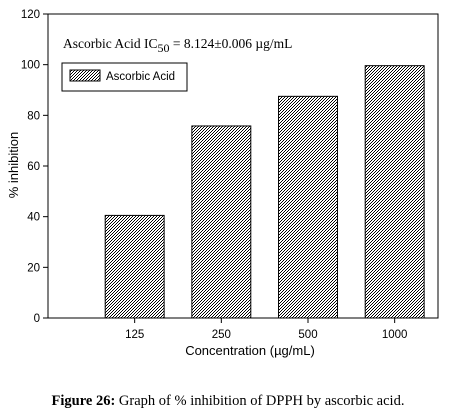 This screenshot has width=456, height=417. What do you see at coordinates (395, 335) in the screenshot?
I see `x-tick-label: 1000` at bounding box center [395, 335].